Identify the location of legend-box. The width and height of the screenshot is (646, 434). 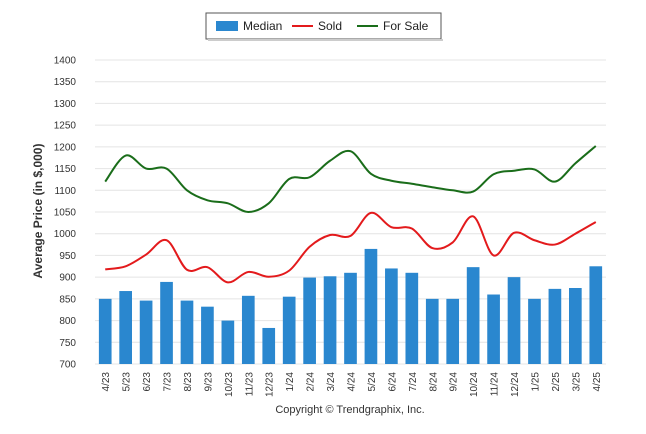
(323, 26).